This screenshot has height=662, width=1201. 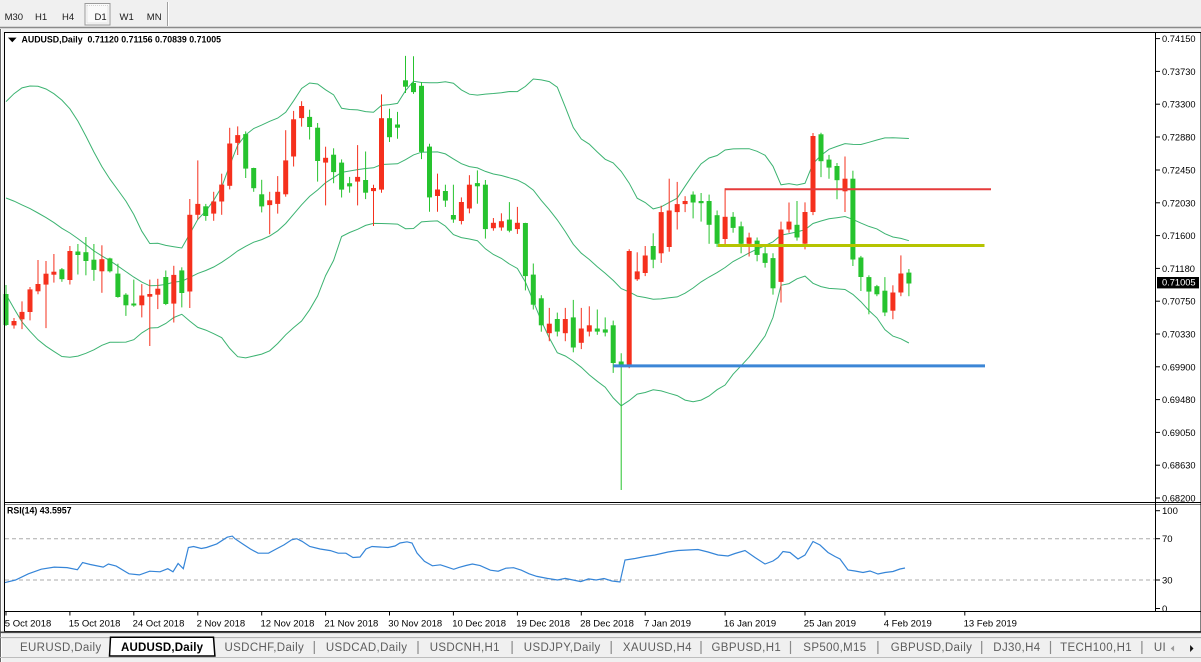 What do you see at coordinates (908, 624) in the screenshot?
I see `svg-text: 4 Feb 2019` at bounding box center [908, 624].